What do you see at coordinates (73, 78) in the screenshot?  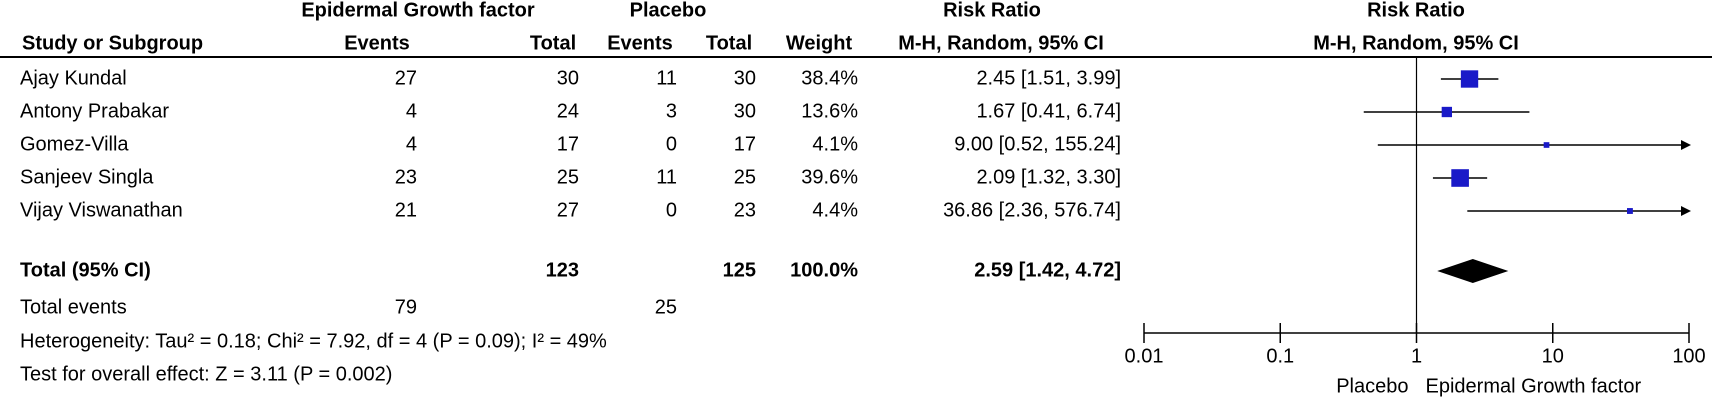 I see `study-name: Ajay Kundal` at bounding box center [73, 78].